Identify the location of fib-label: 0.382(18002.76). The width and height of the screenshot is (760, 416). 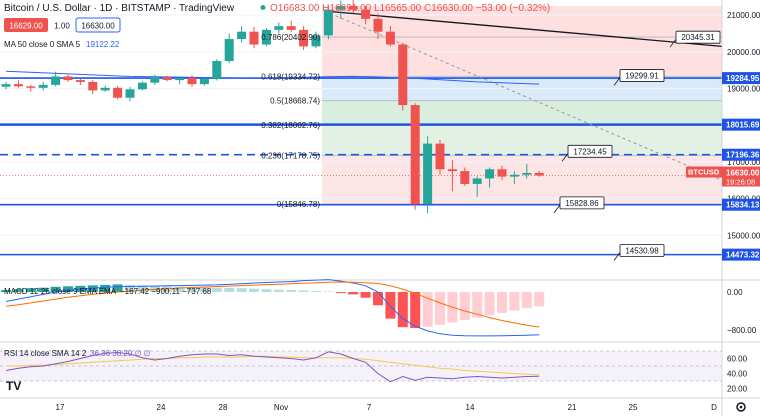
(290, 125).